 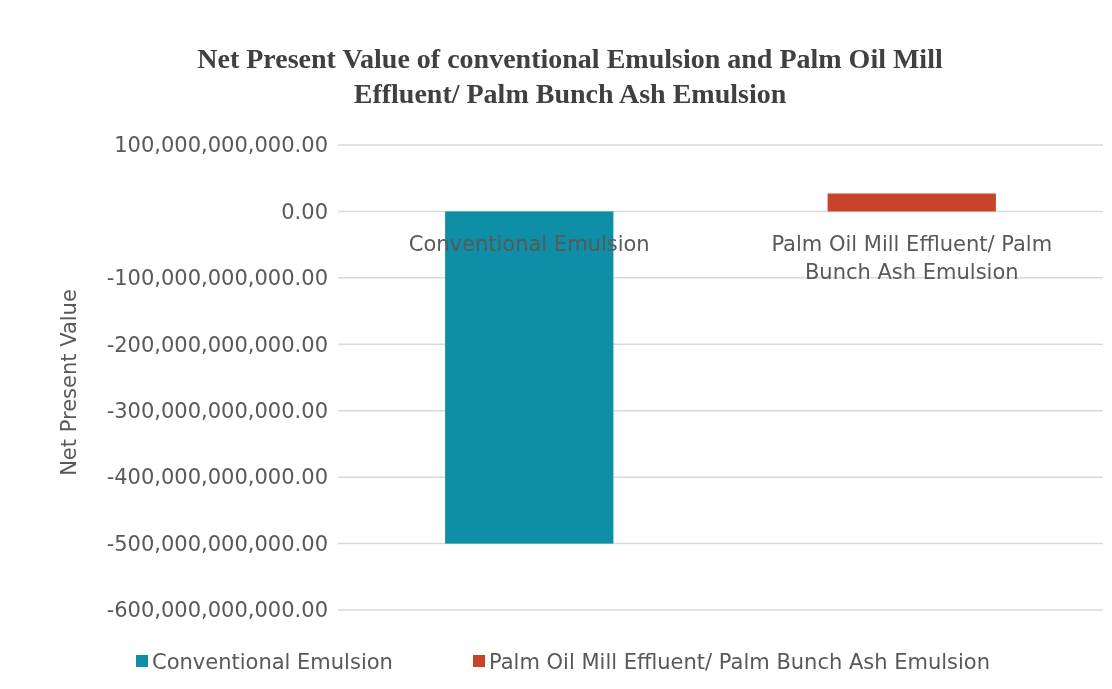 What do you see at coordinates (740, 662) in the screenshot?
I see `legend-label: Palm Oil Mill Effluent/ Palm Bunch Ash Emulsion` at bounding box center [740, 662].